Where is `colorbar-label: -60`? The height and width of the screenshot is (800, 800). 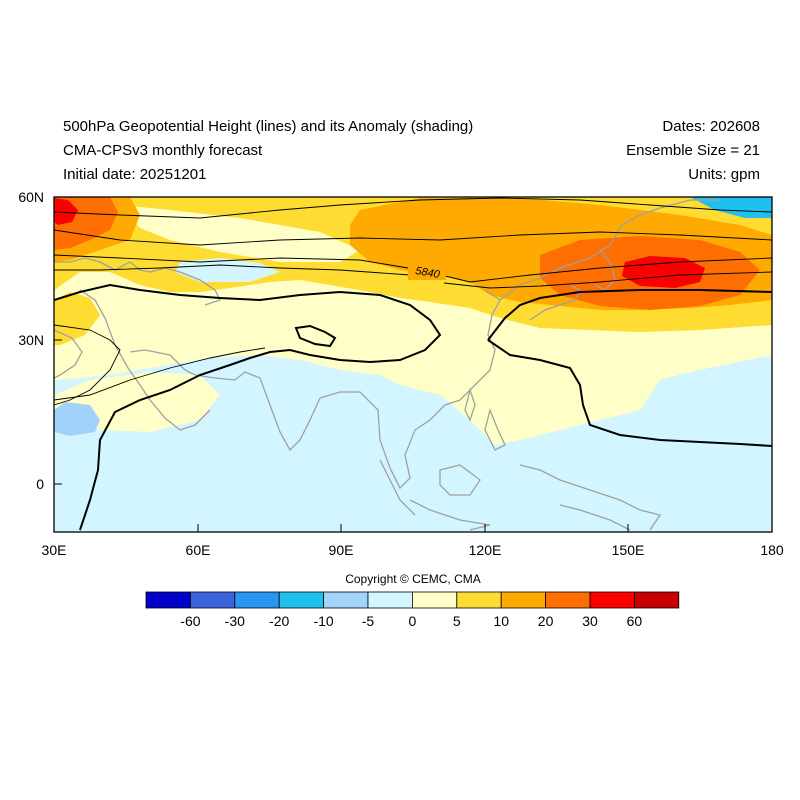 colorbar-label: -60 is located at coordinates (190, 621).